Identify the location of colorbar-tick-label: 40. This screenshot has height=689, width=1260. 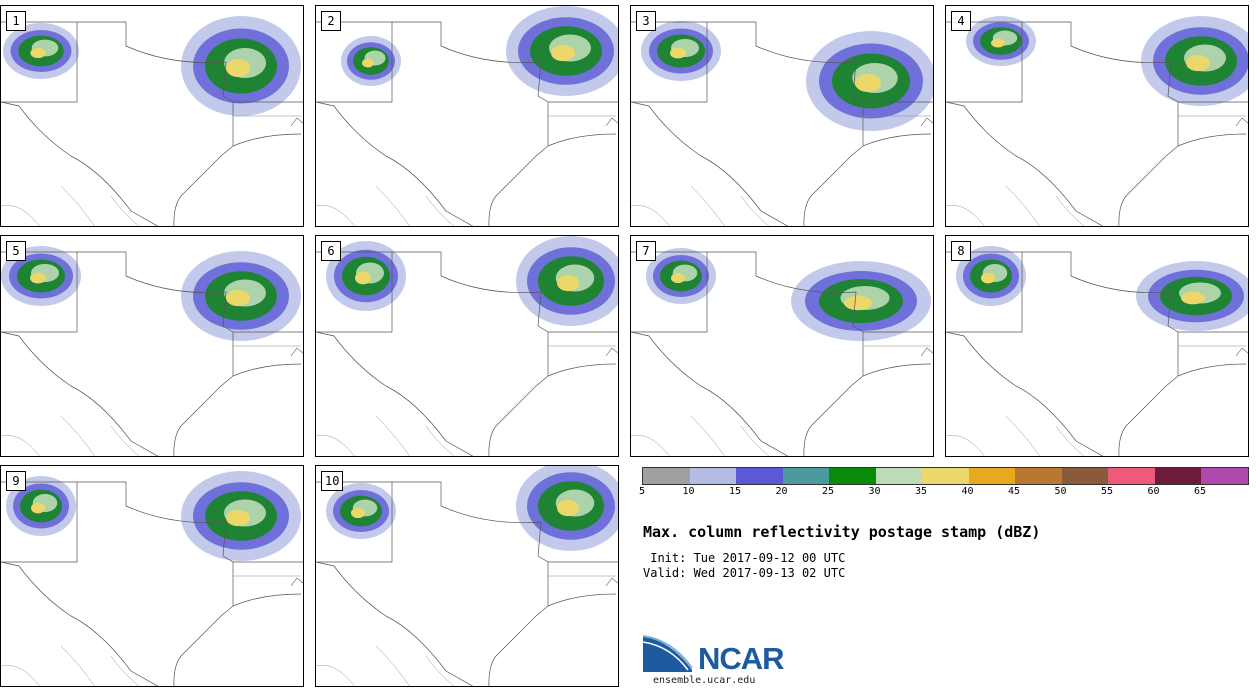
(967, 491).